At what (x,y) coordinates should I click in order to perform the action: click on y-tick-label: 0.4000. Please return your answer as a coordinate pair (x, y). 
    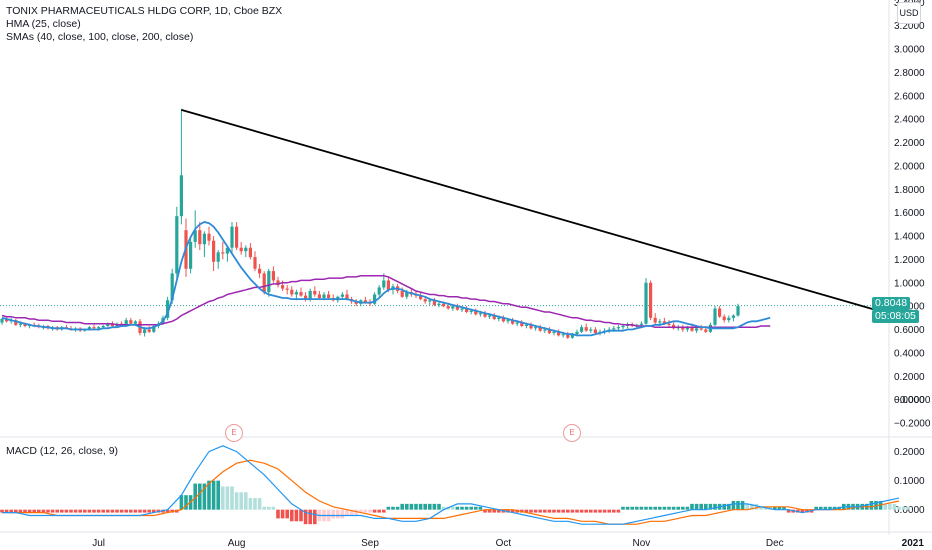
    Looking at the image, I should click on (909, 353).